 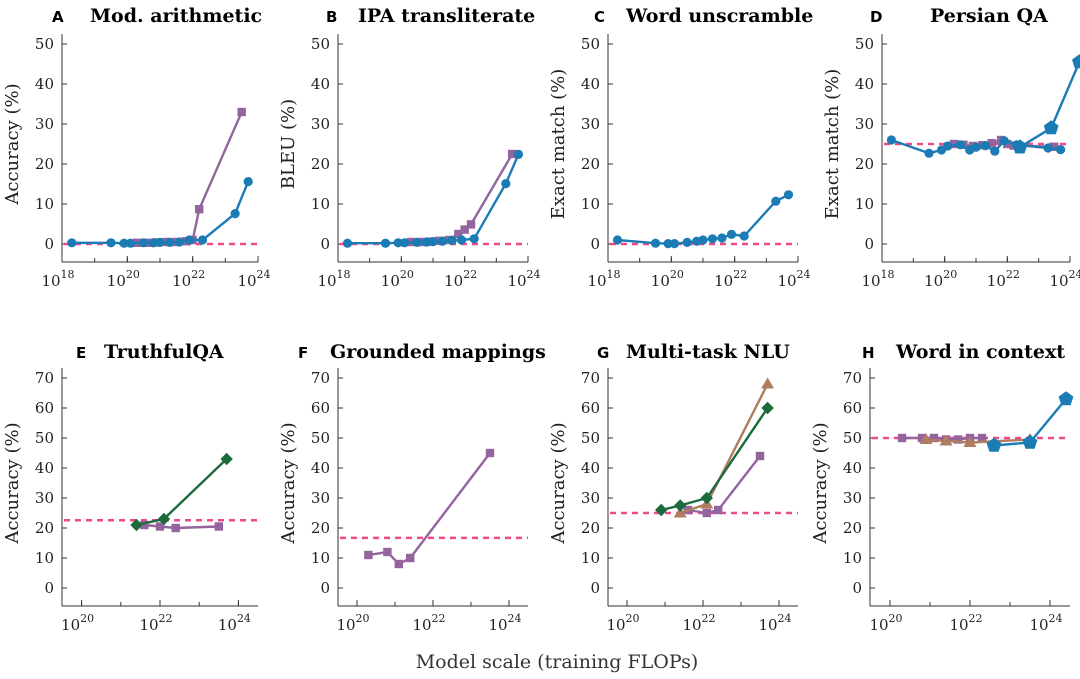 What do you see at coordinates (433, 199) in the screenshot?
I see `series-line-blue` at bounding box center [433, 199].